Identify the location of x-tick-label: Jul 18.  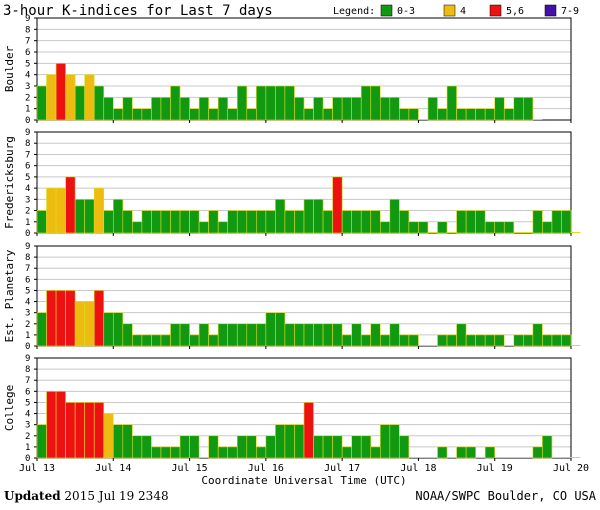
(418, 468).